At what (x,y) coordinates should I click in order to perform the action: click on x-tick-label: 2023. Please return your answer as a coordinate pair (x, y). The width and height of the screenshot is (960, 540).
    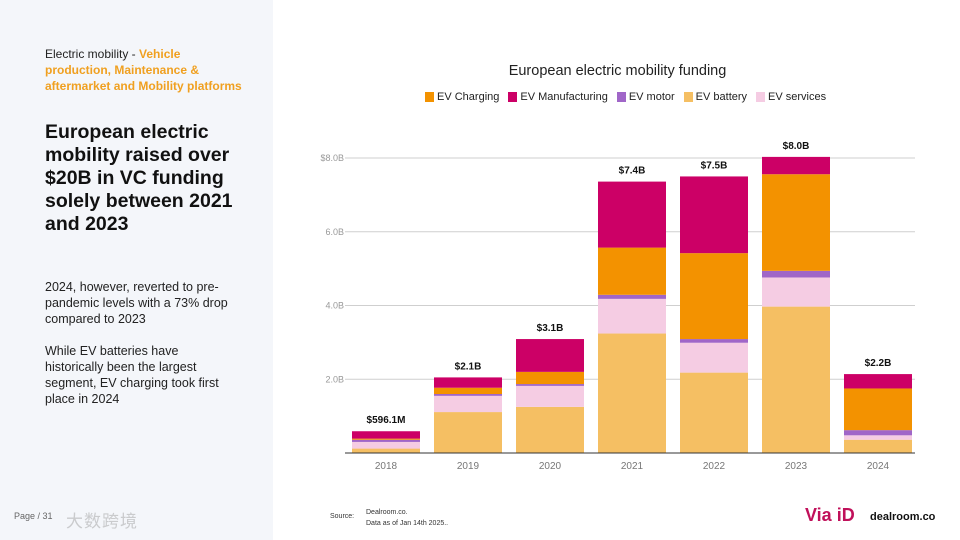
    Looking at the image, I should click on (796, 466).